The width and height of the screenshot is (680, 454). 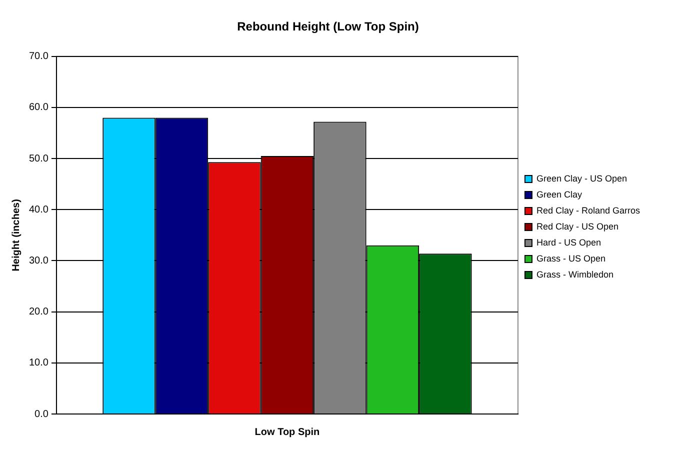 What do you see at coordinates (38, 312) in the screenshot?
I see `y-tick-label: 20.0` at bounding box center [38, 312].